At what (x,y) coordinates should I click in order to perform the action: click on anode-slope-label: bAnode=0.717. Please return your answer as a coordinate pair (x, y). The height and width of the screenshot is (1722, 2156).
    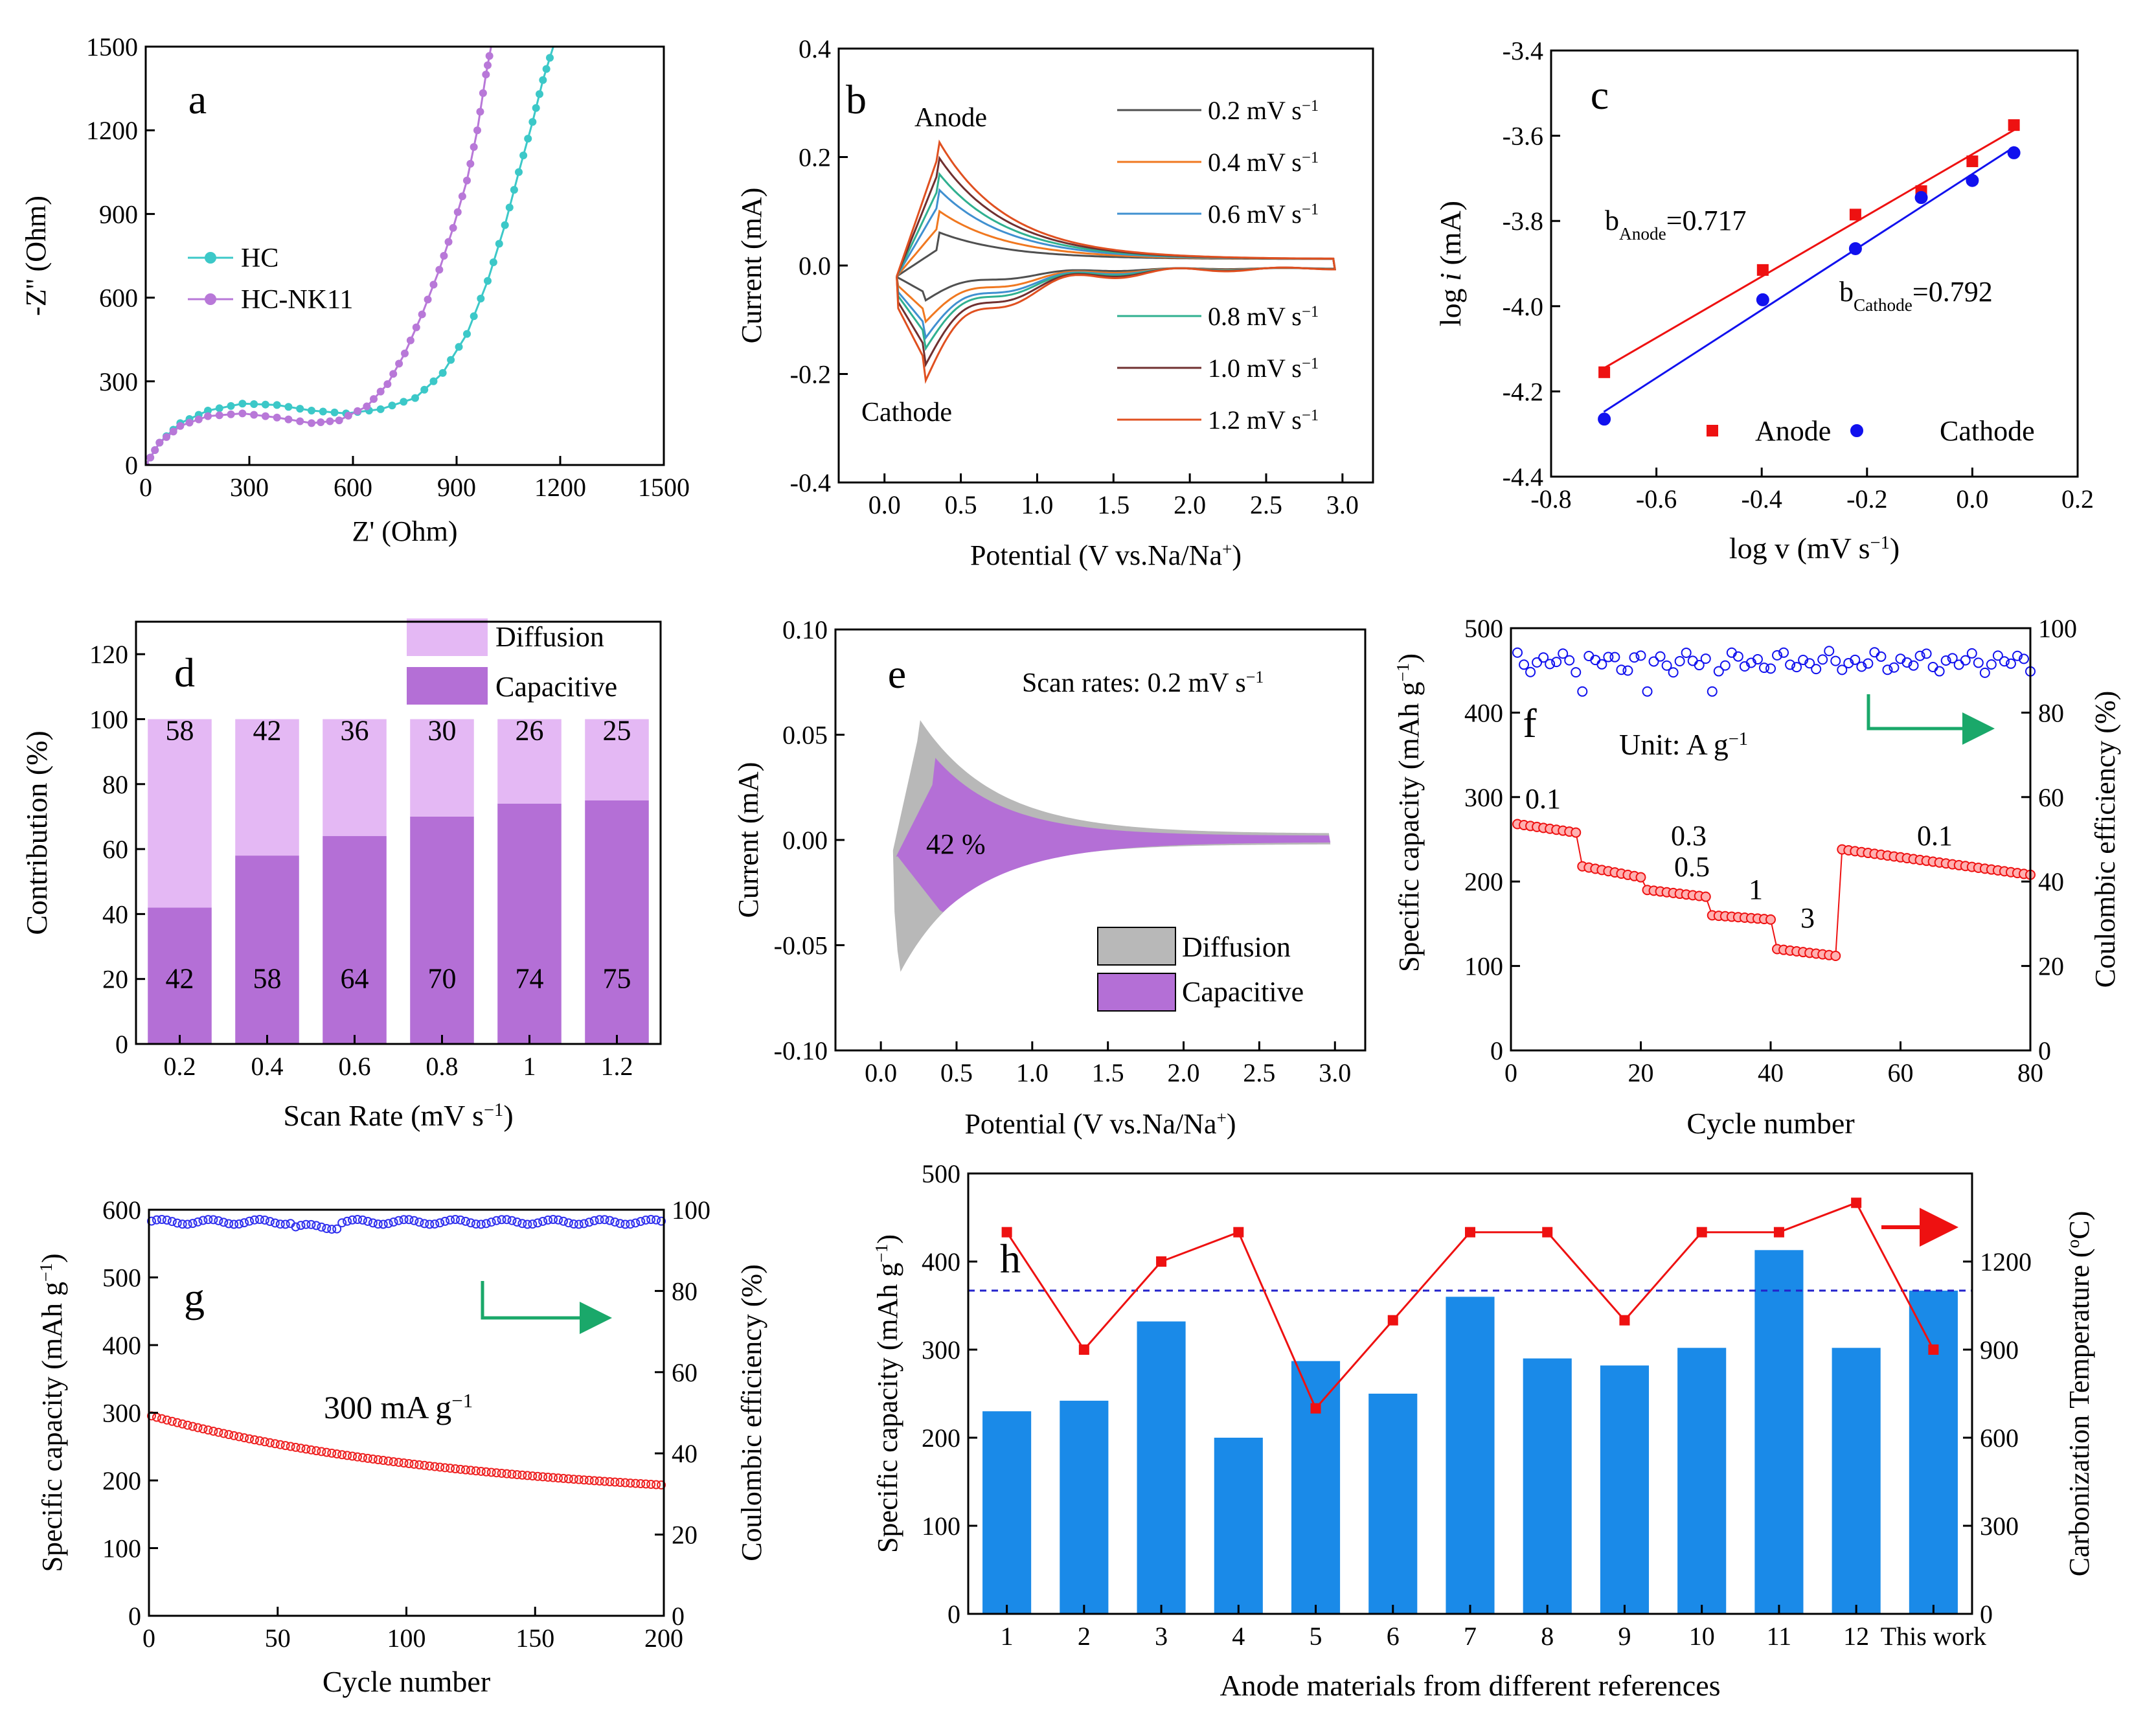
    Looking at the image, I should click on (1676, 225).